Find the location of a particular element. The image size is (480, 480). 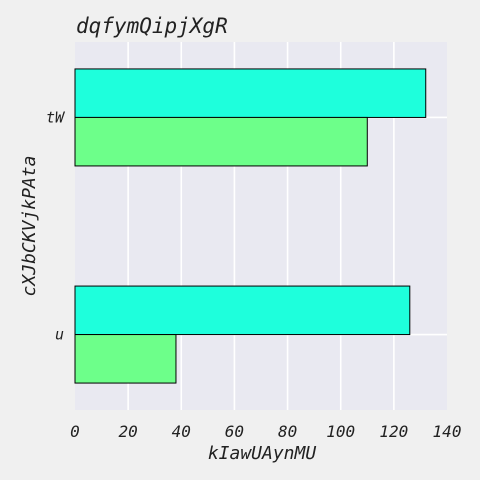

y-category-label: tW is located at coordinates (56, 117).